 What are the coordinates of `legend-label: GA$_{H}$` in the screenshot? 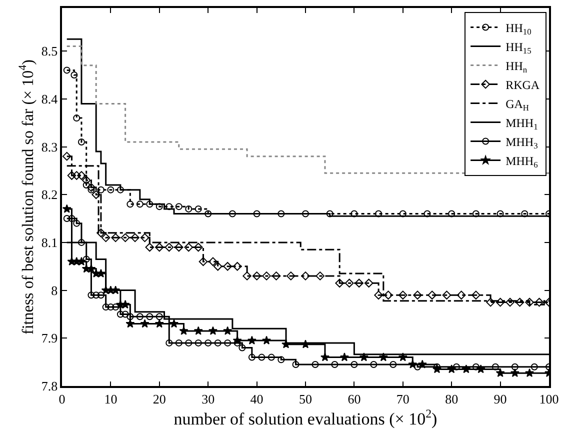 It's located at (517, 104).